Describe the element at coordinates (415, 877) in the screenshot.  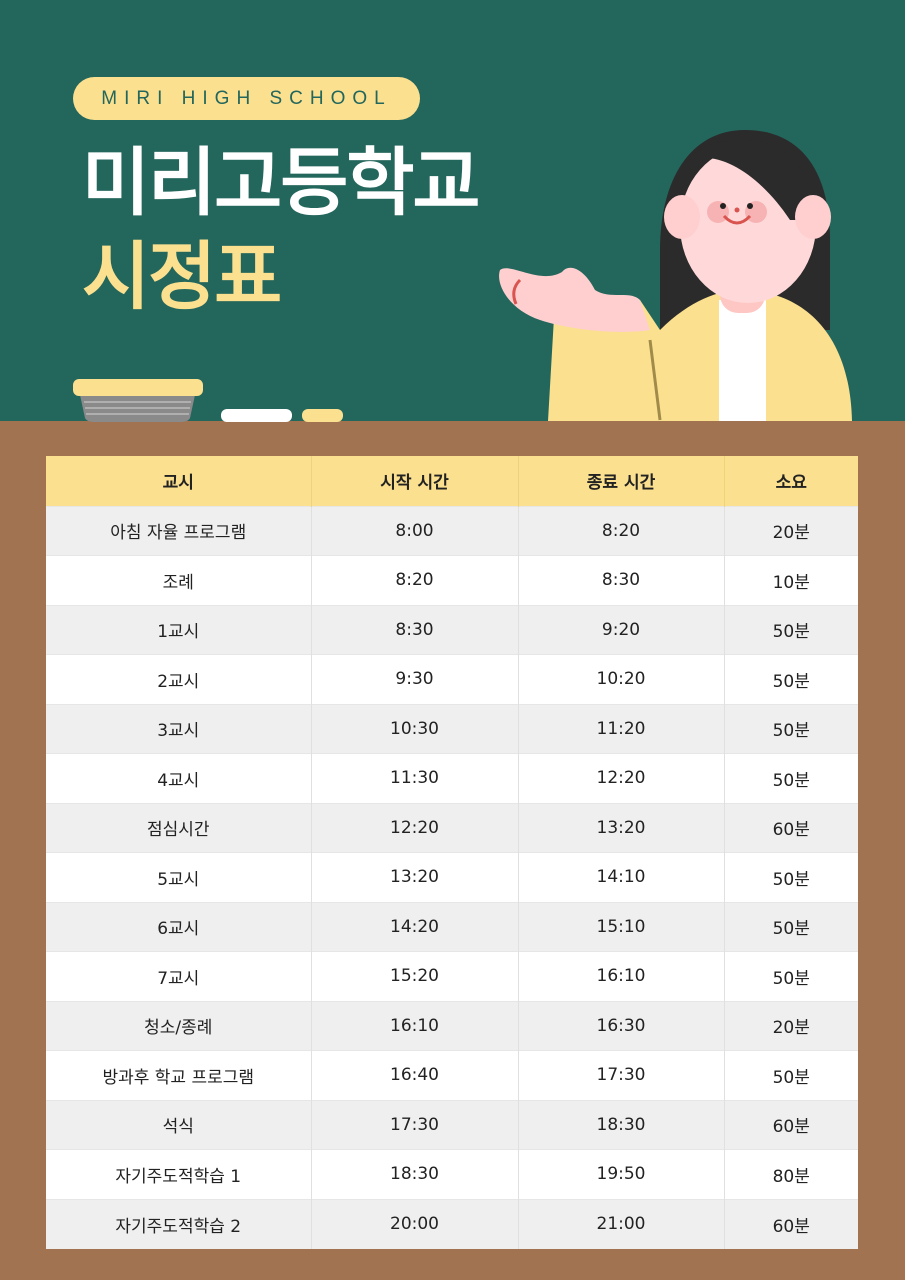
I see `cell-start: 13:20` at that location.